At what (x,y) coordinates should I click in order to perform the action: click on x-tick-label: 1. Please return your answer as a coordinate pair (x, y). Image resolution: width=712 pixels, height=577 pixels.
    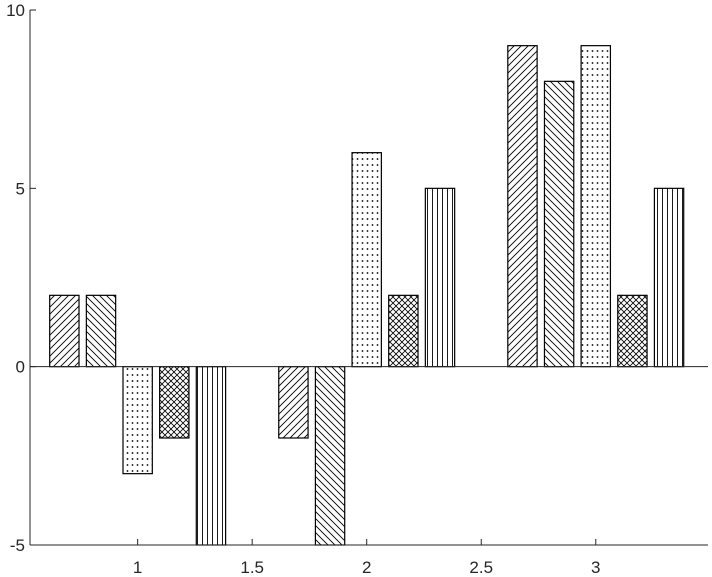
    Looking at the image, I should click on (137, 567).